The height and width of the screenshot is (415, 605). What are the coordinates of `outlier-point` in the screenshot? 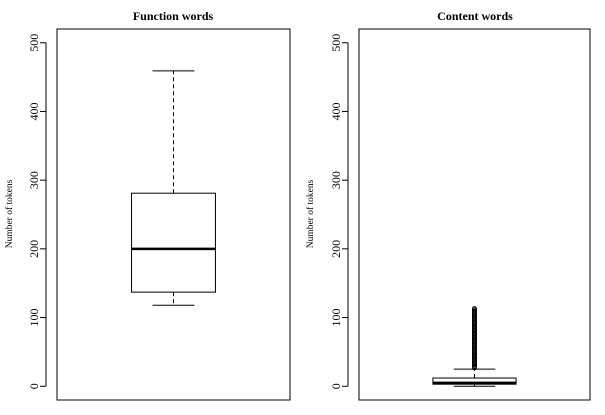 It's located at (474, 309).